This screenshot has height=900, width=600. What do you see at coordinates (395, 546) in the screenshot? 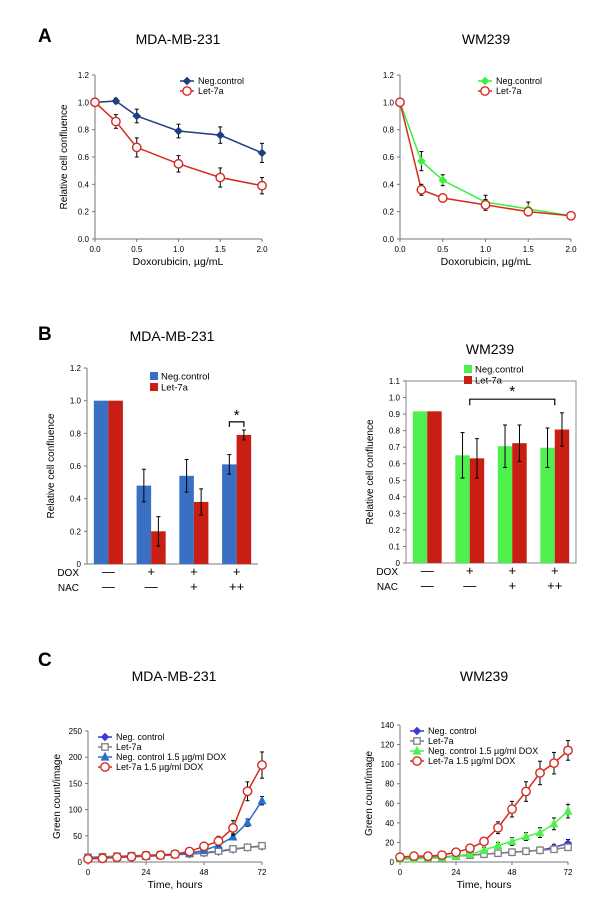
I see `y-tick-label: 0.1` at bounding box center [395, 546].